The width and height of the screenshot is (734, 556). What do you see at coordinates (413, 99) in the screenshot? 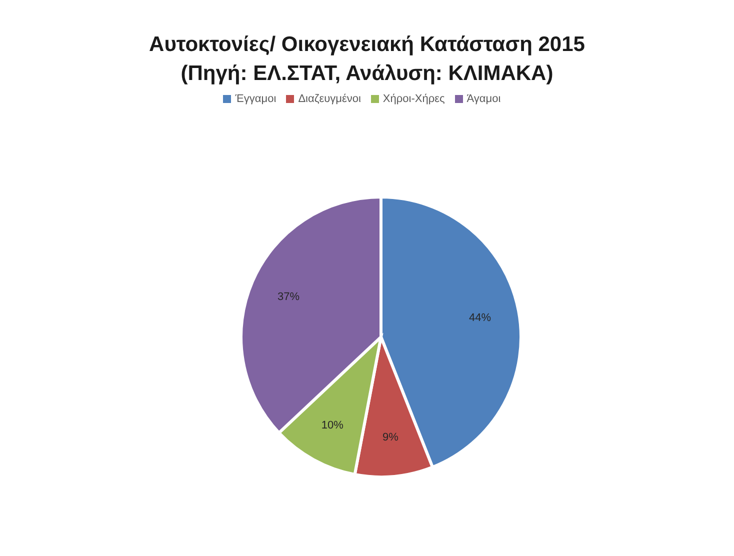
I see `legend-label: Χήροι-Χήρες` at bounding box center [413, 99].